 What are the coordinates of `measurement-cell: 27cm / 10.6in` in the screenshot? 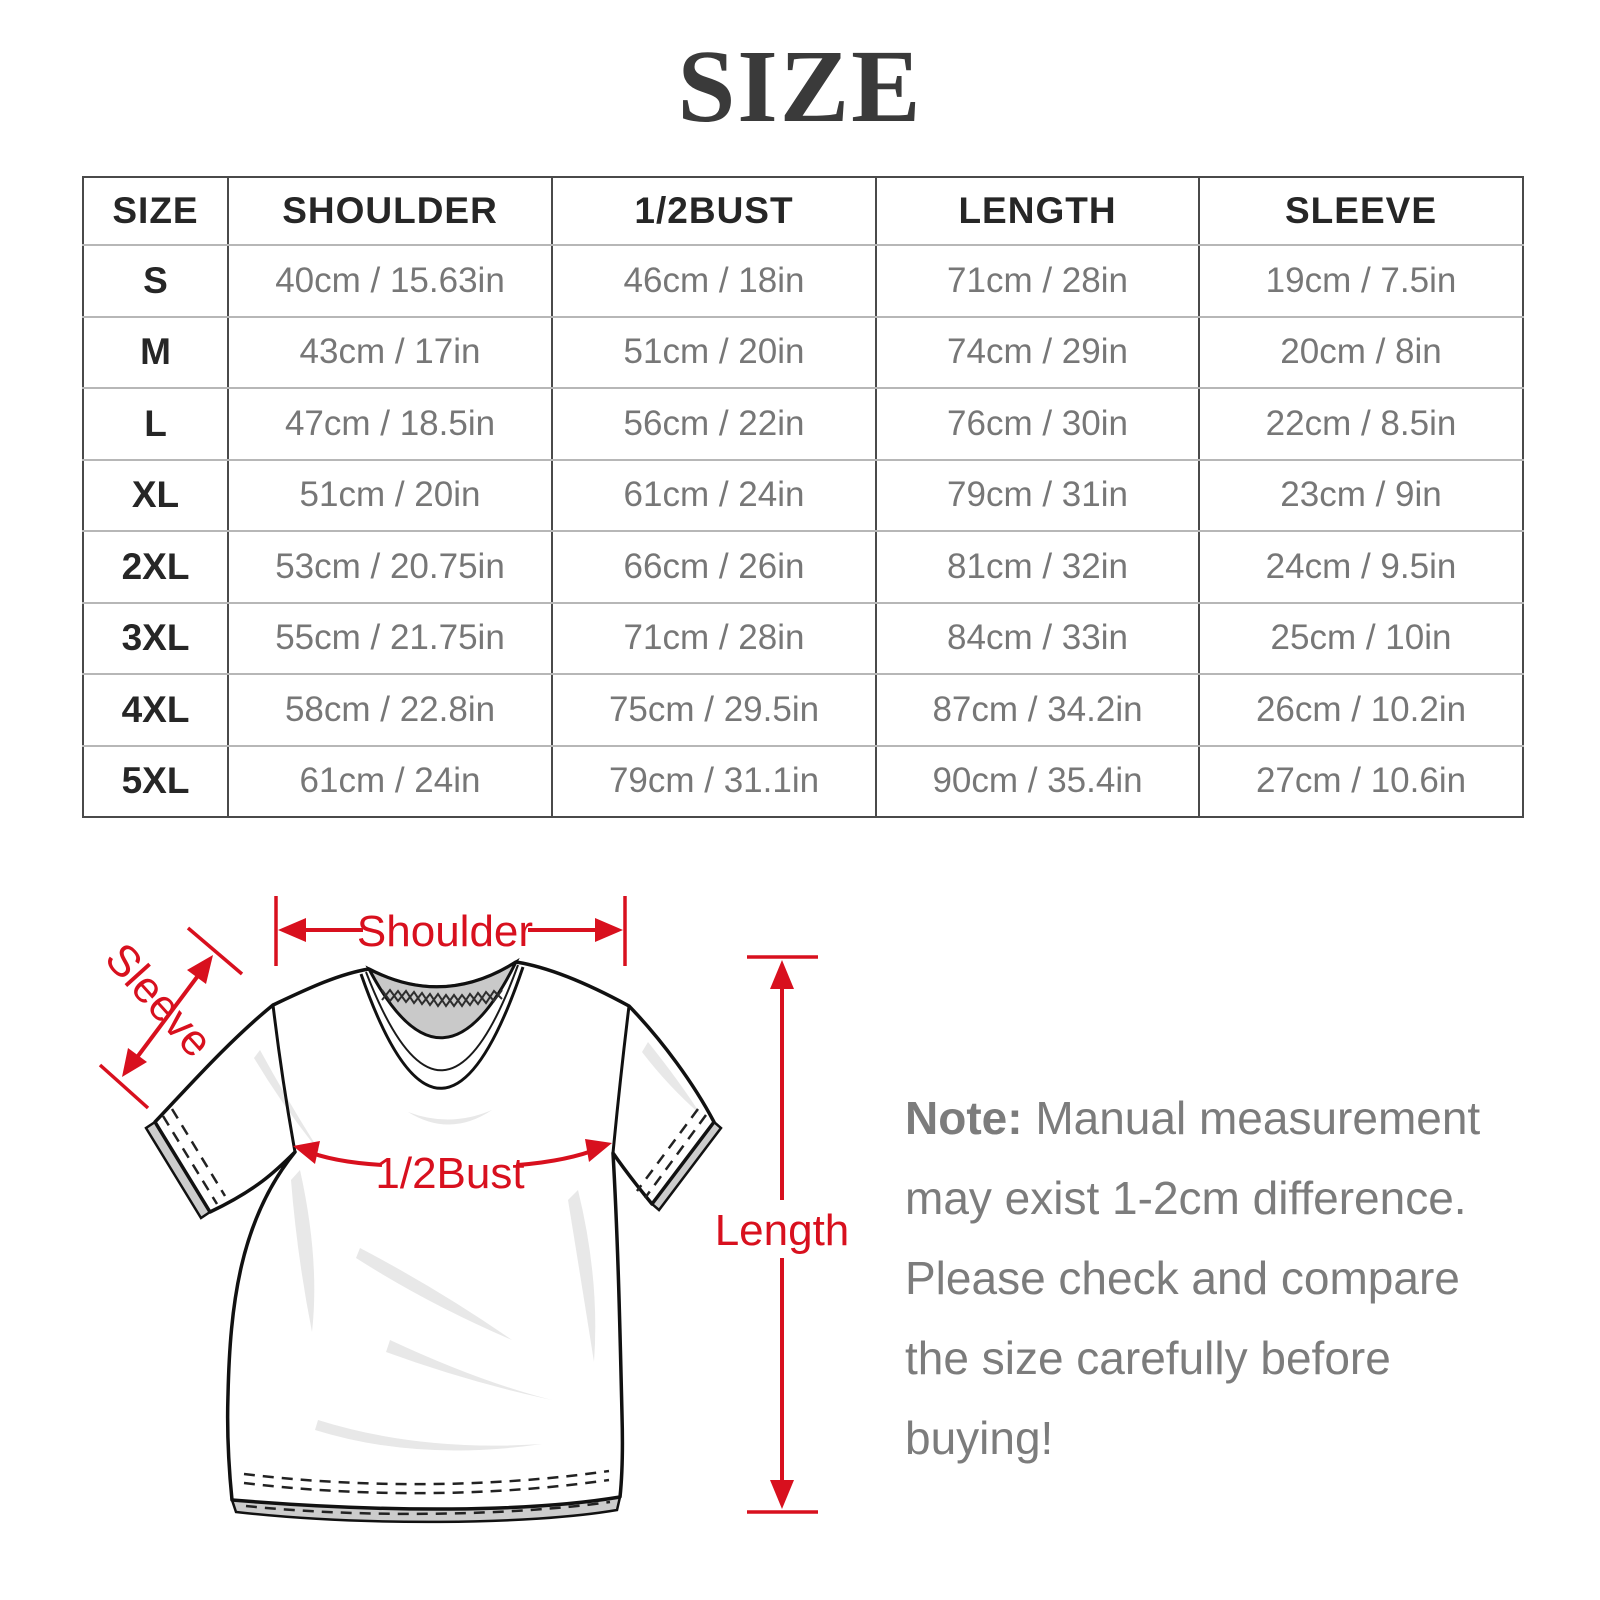 It's located at (1360, 781).